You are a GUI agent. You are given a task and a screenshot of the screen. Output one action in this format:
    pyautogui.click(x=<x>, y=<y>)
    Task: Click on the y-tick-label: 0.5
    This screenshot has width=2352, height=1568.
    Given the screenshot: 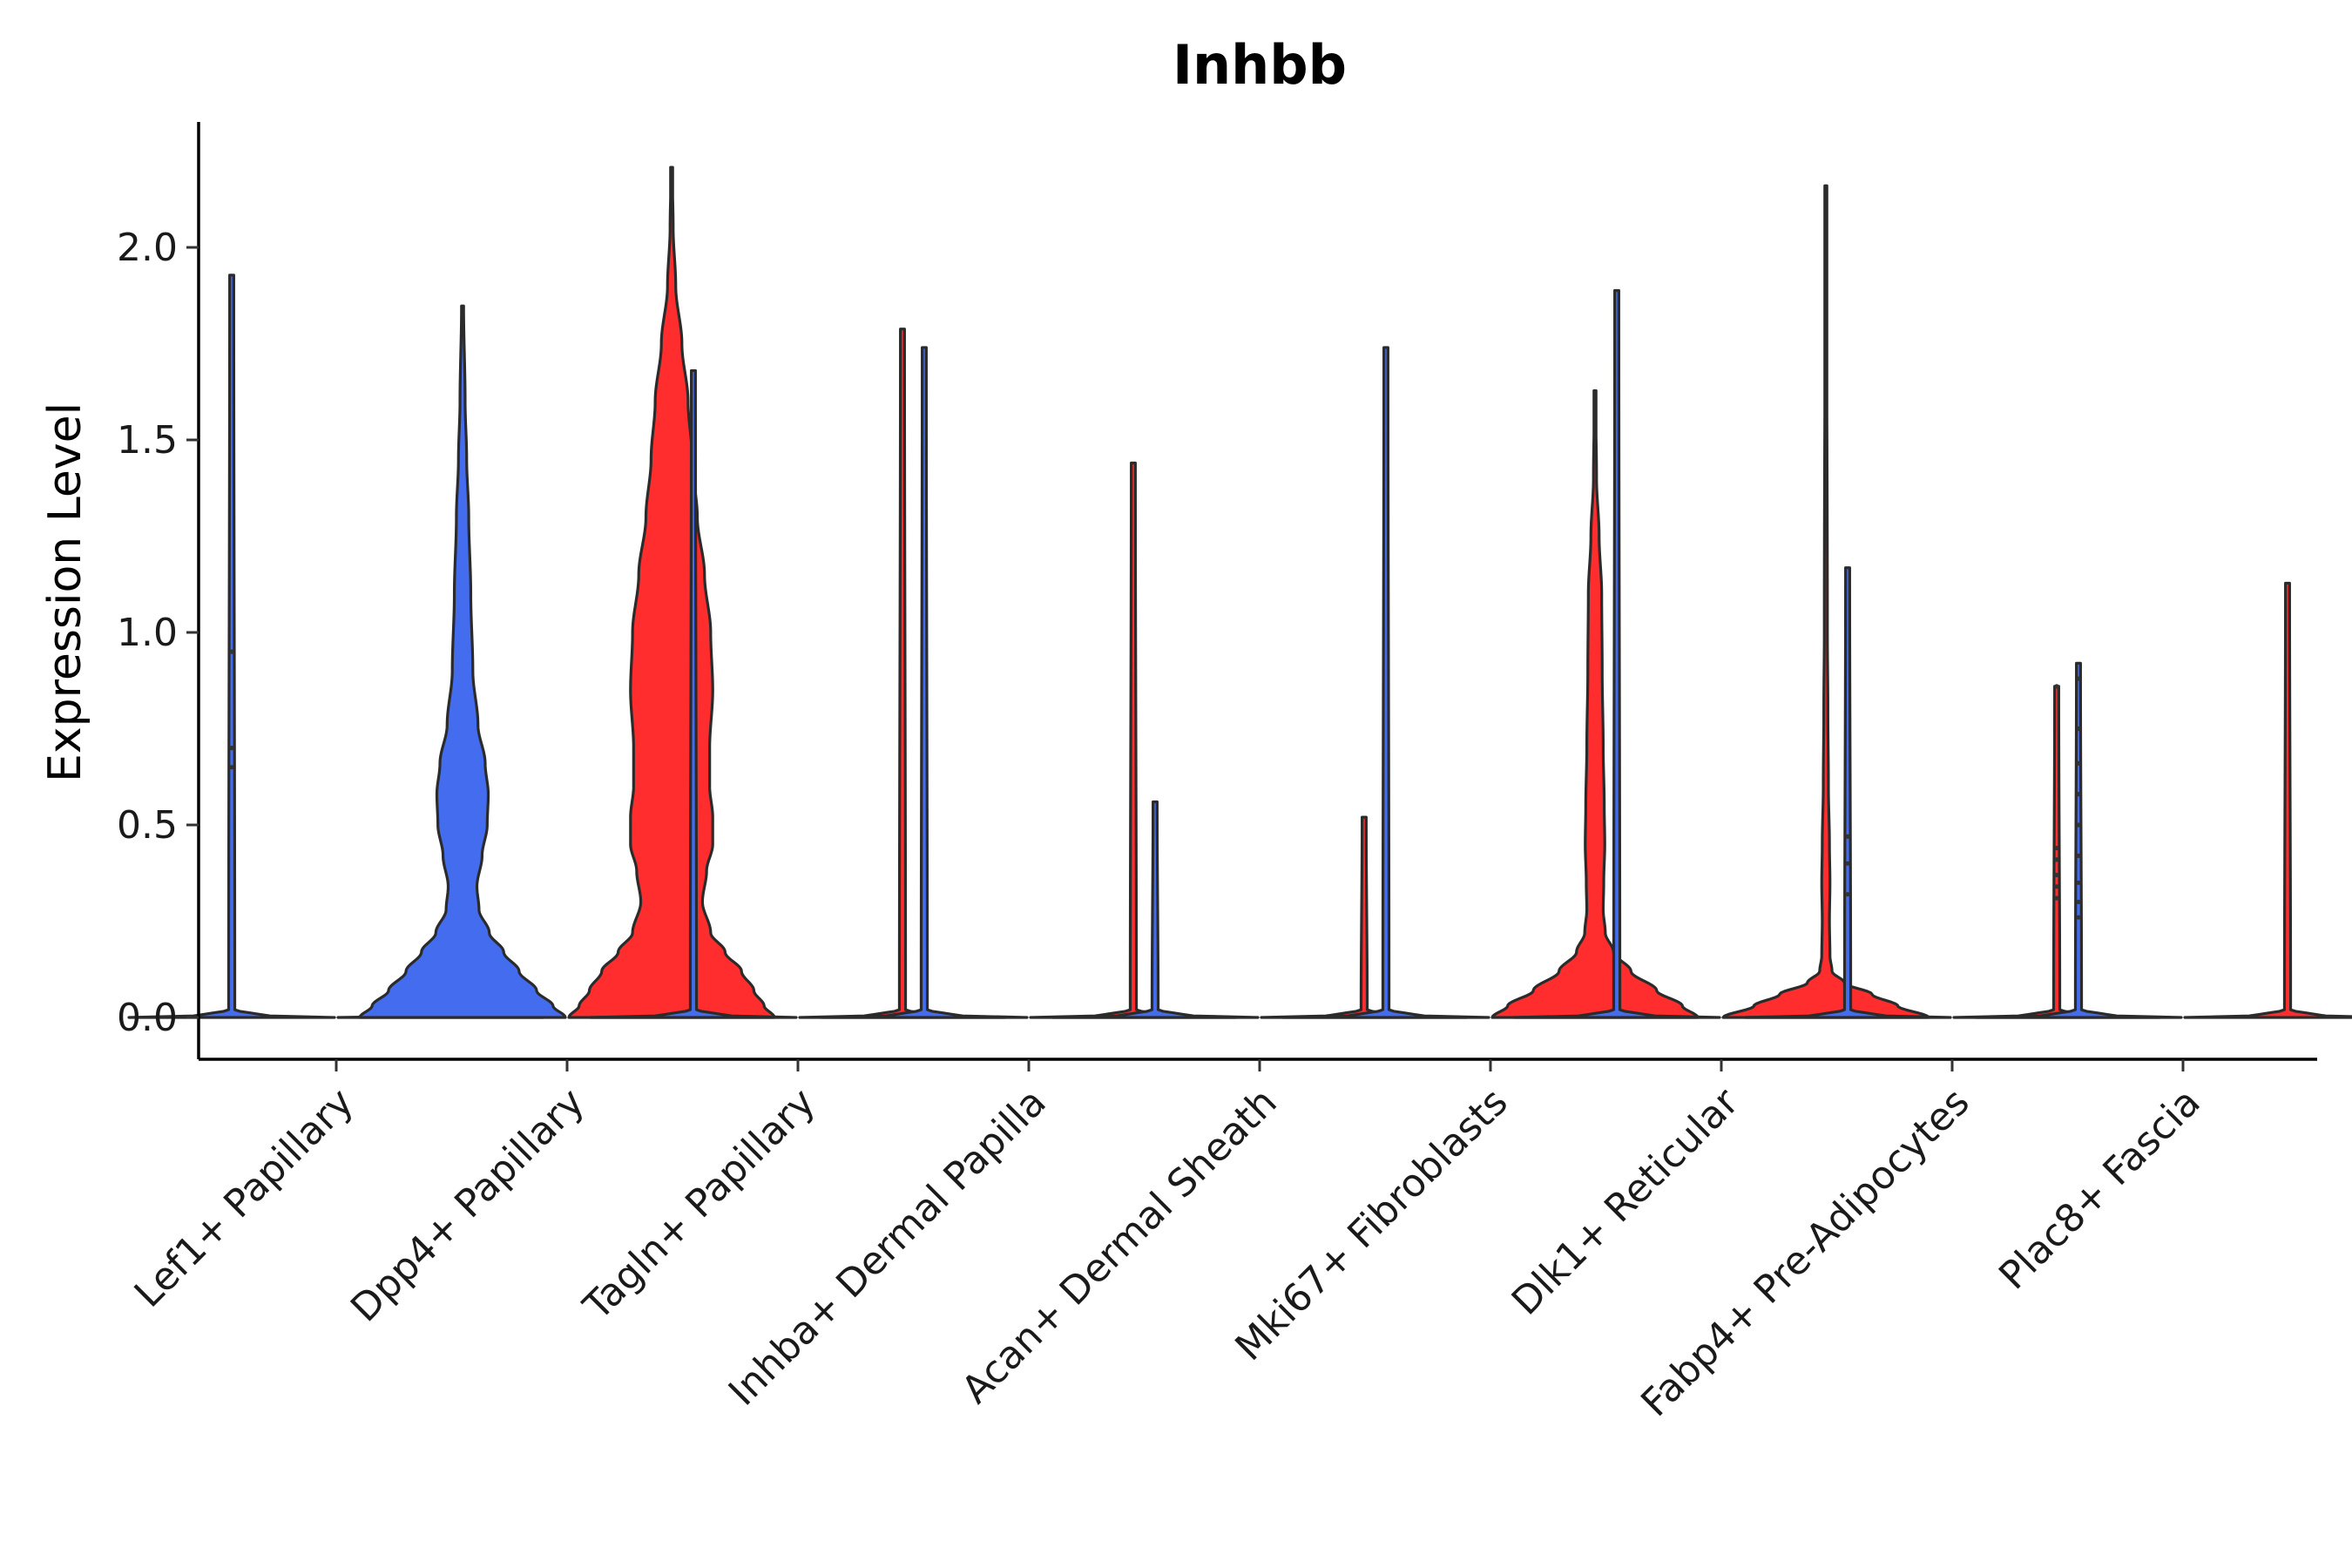 What is the action you would take?
    pyautogui.click(x=147, y=825)
    